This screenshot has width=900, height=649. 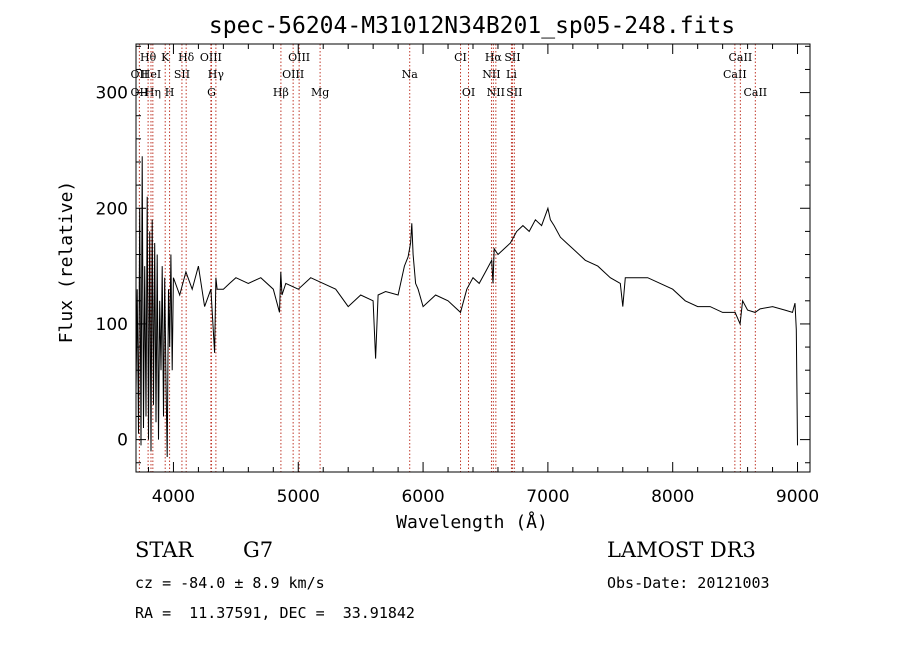 What do you see at coordinates (140, 74) in the screenshot?
I see `spectral-line-label: OII` at bounding box center [140, 74].